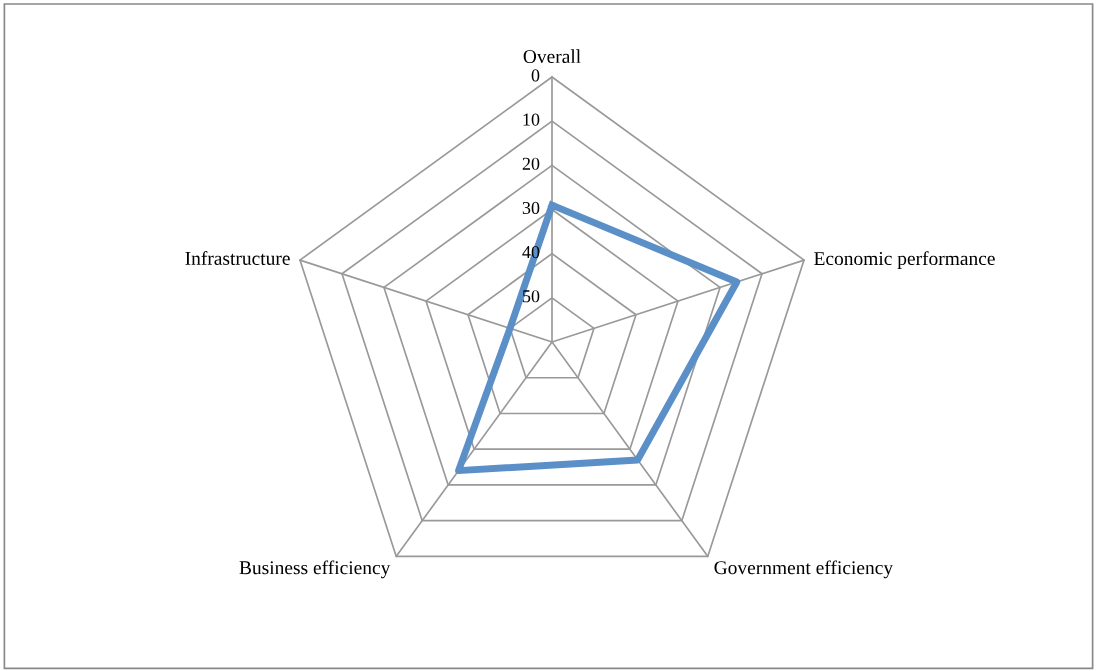 Image resolution: width=1097 pixels, height=671 pixels. I want to click on spoke-label: Economic performance, so click(904, 260).